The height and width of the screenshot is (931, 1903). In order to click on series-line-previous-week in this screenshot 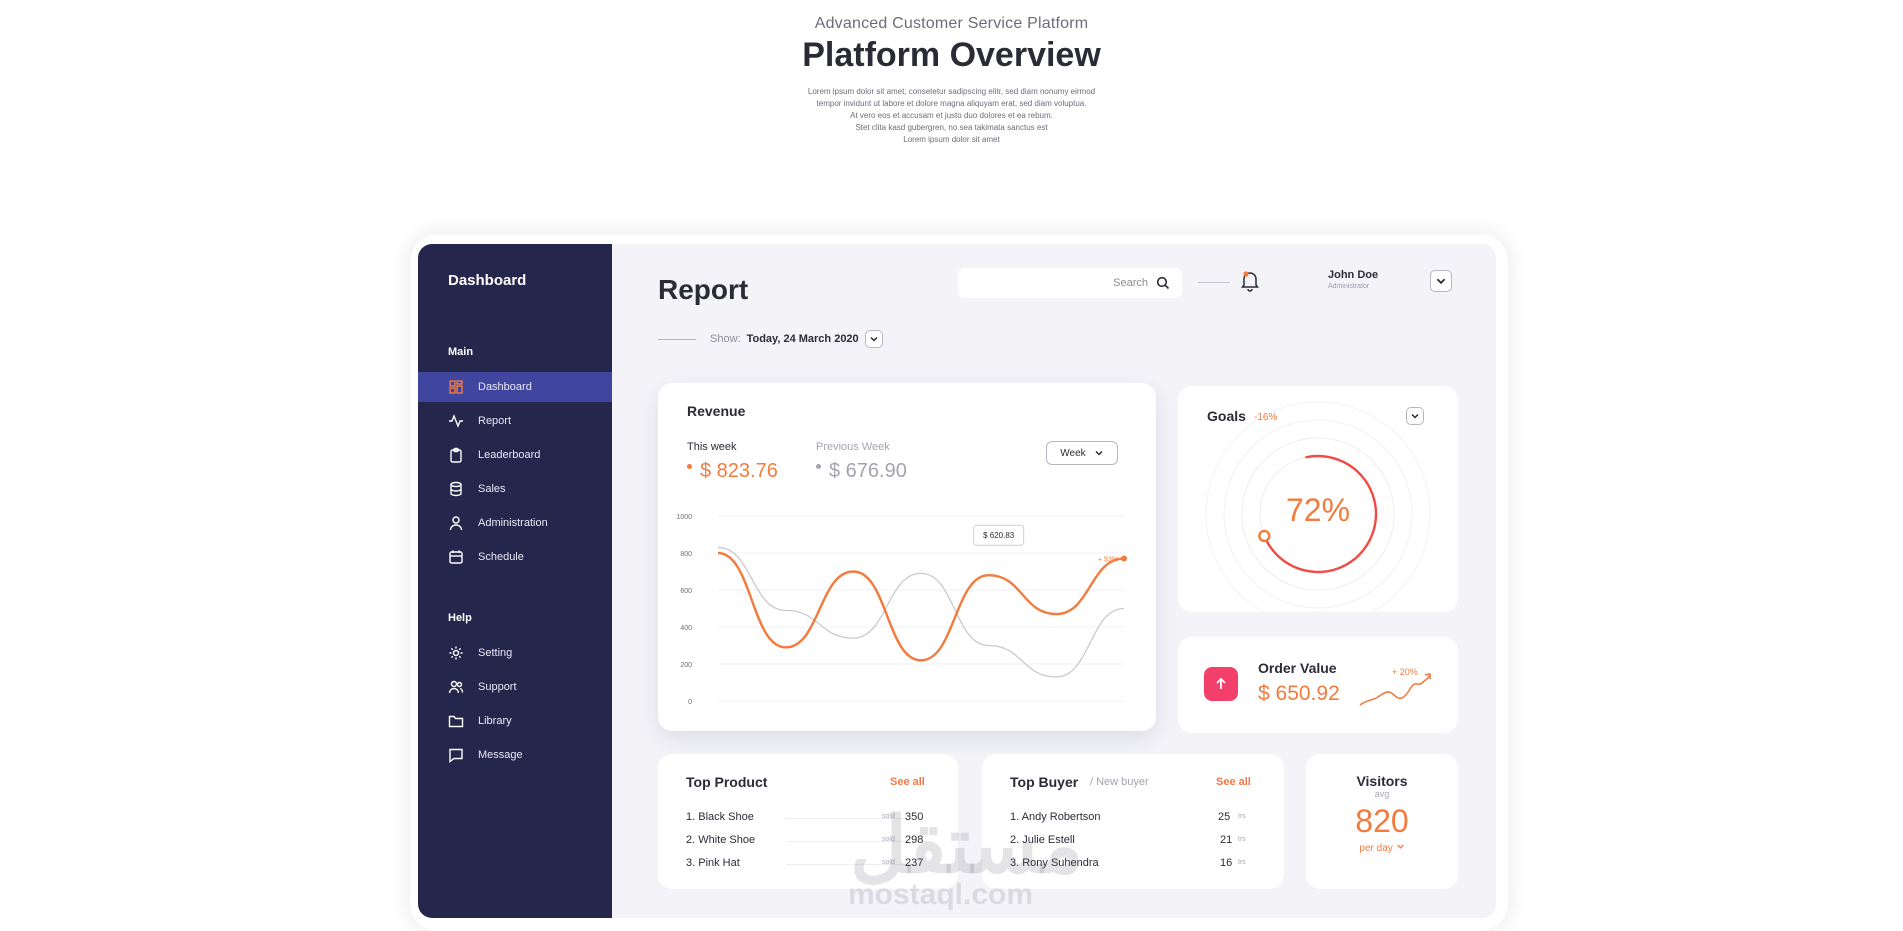, I will do `click(921, 612)`.